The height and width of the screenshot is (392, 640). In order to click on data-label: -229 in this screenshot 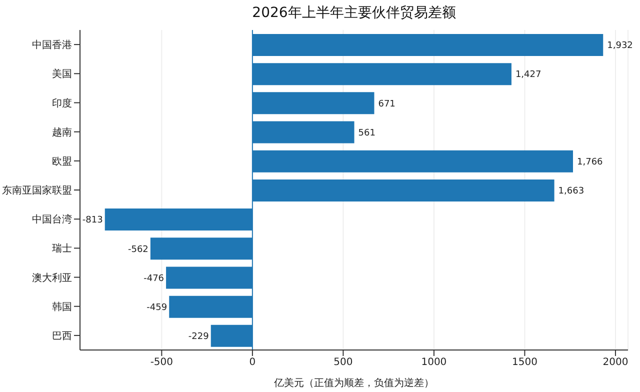, I will do `click(199, 337)`.